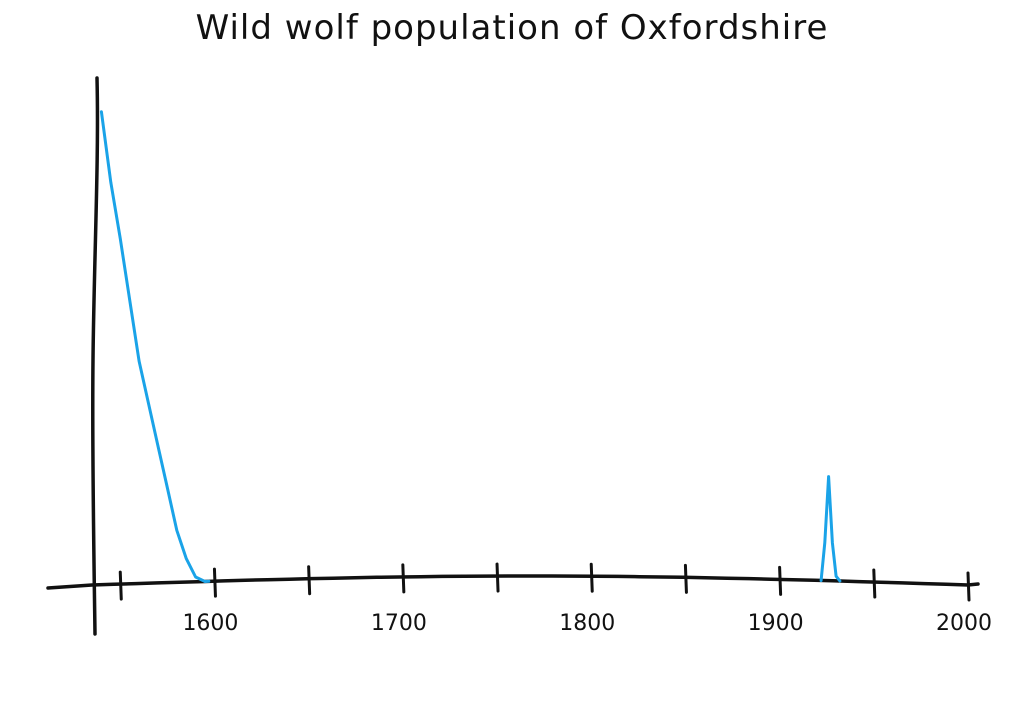  Describe the element at coordinates (512, 28) in the screenshot. I see `chart-title: Wild wolf population of Oxfordshire` at that location.